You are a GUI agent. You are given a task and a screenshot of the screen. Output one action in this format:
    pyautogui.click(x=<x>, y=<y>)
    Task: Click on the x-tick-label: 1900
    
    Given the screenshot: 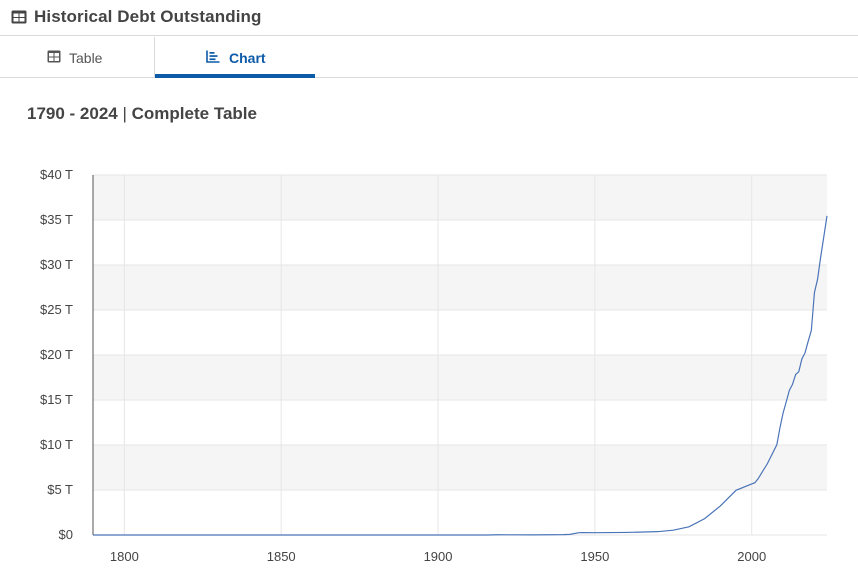 What is the action you would take?
    pyautogui.click(x=438, y=556)
    